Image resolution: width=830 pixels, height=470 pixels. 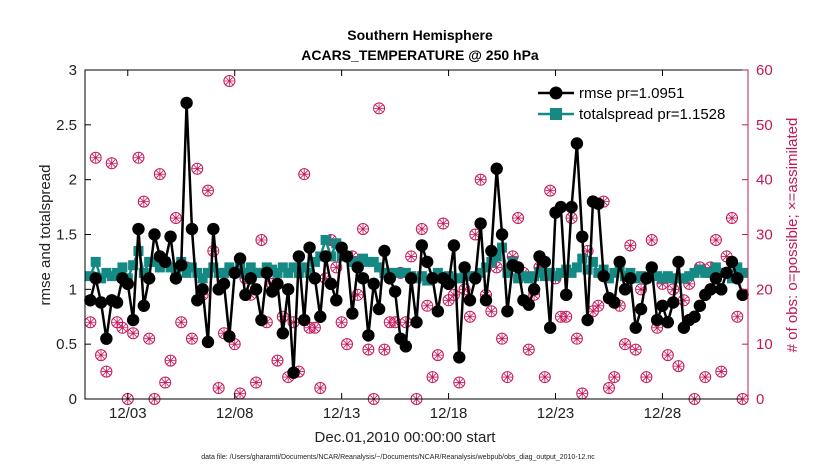 What do you see at coordinates (556, 114) in the screenshot?
I see `legend-spread-marker` at bounding box center [556, 114].